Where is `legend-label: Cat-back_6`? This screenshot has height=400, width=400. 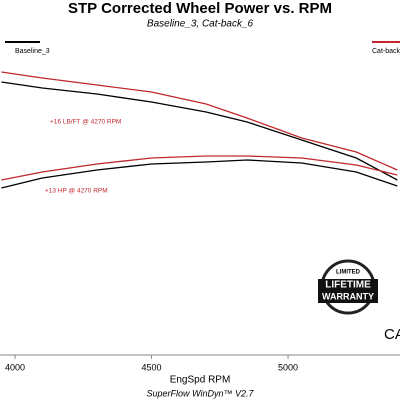 legend-label: Cat-back_6 is located at coordinates (386, 51).